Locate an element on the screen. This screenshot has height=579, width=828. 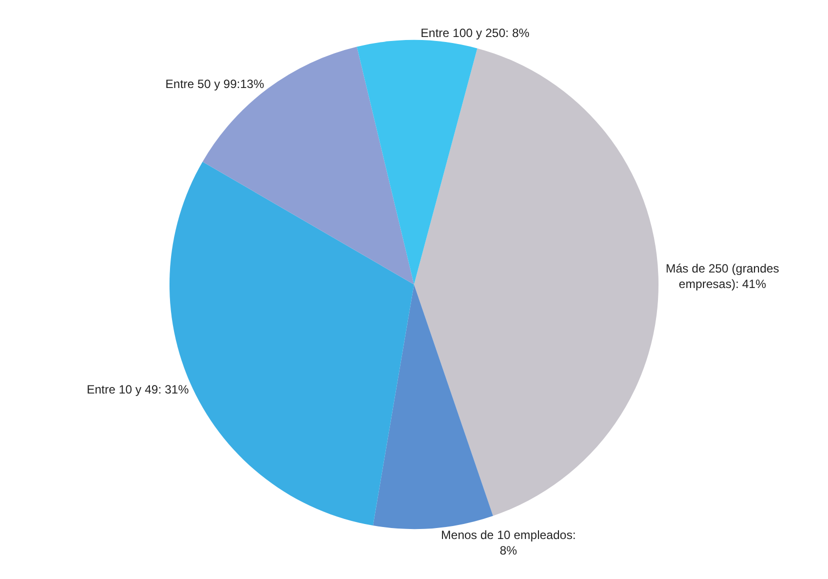
slice-label: Entre 50 y 99:13% is located at coordinates (214, 83).